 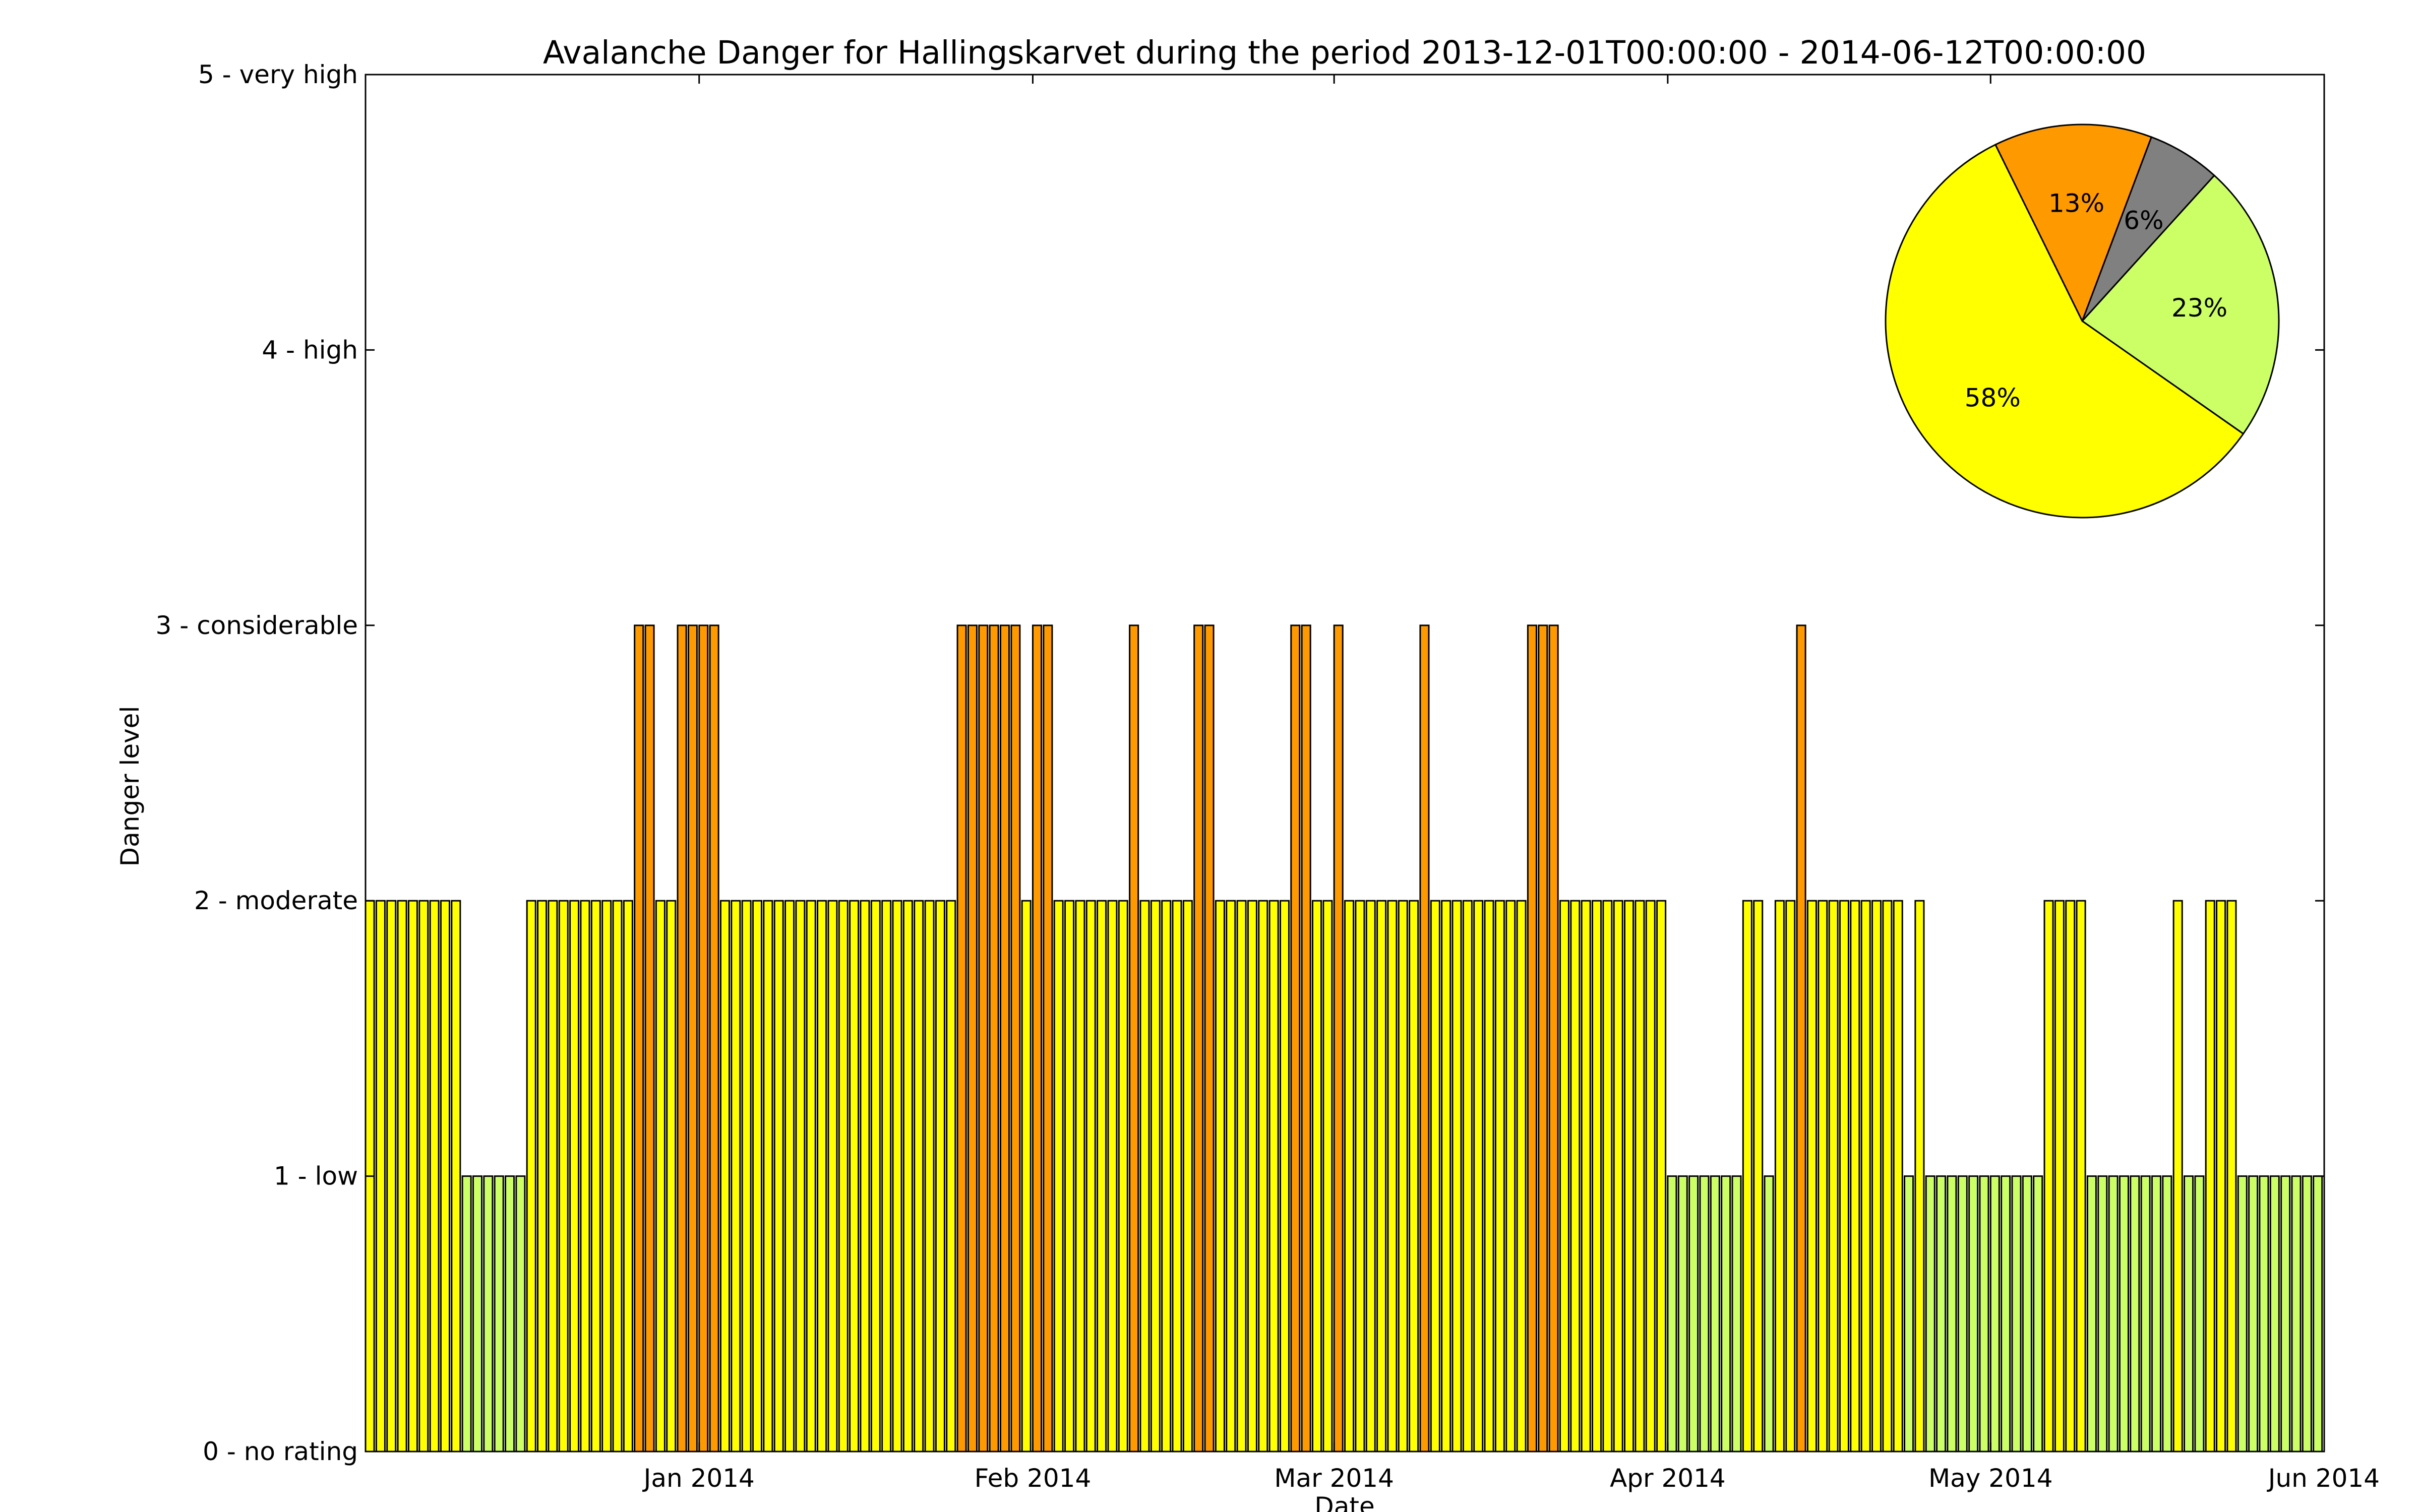 I want to click on pie-slice-label: 13%, so click(x=2076, y=203).